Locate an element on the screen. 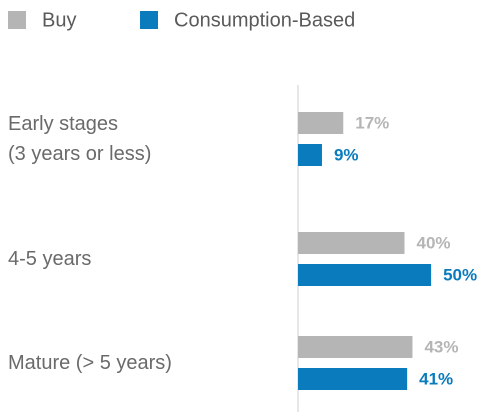 Image resolution: width=495 pixels, height=412 pixels. category-label: Early stages (3 years or less) is located at coordinates (80, 139).